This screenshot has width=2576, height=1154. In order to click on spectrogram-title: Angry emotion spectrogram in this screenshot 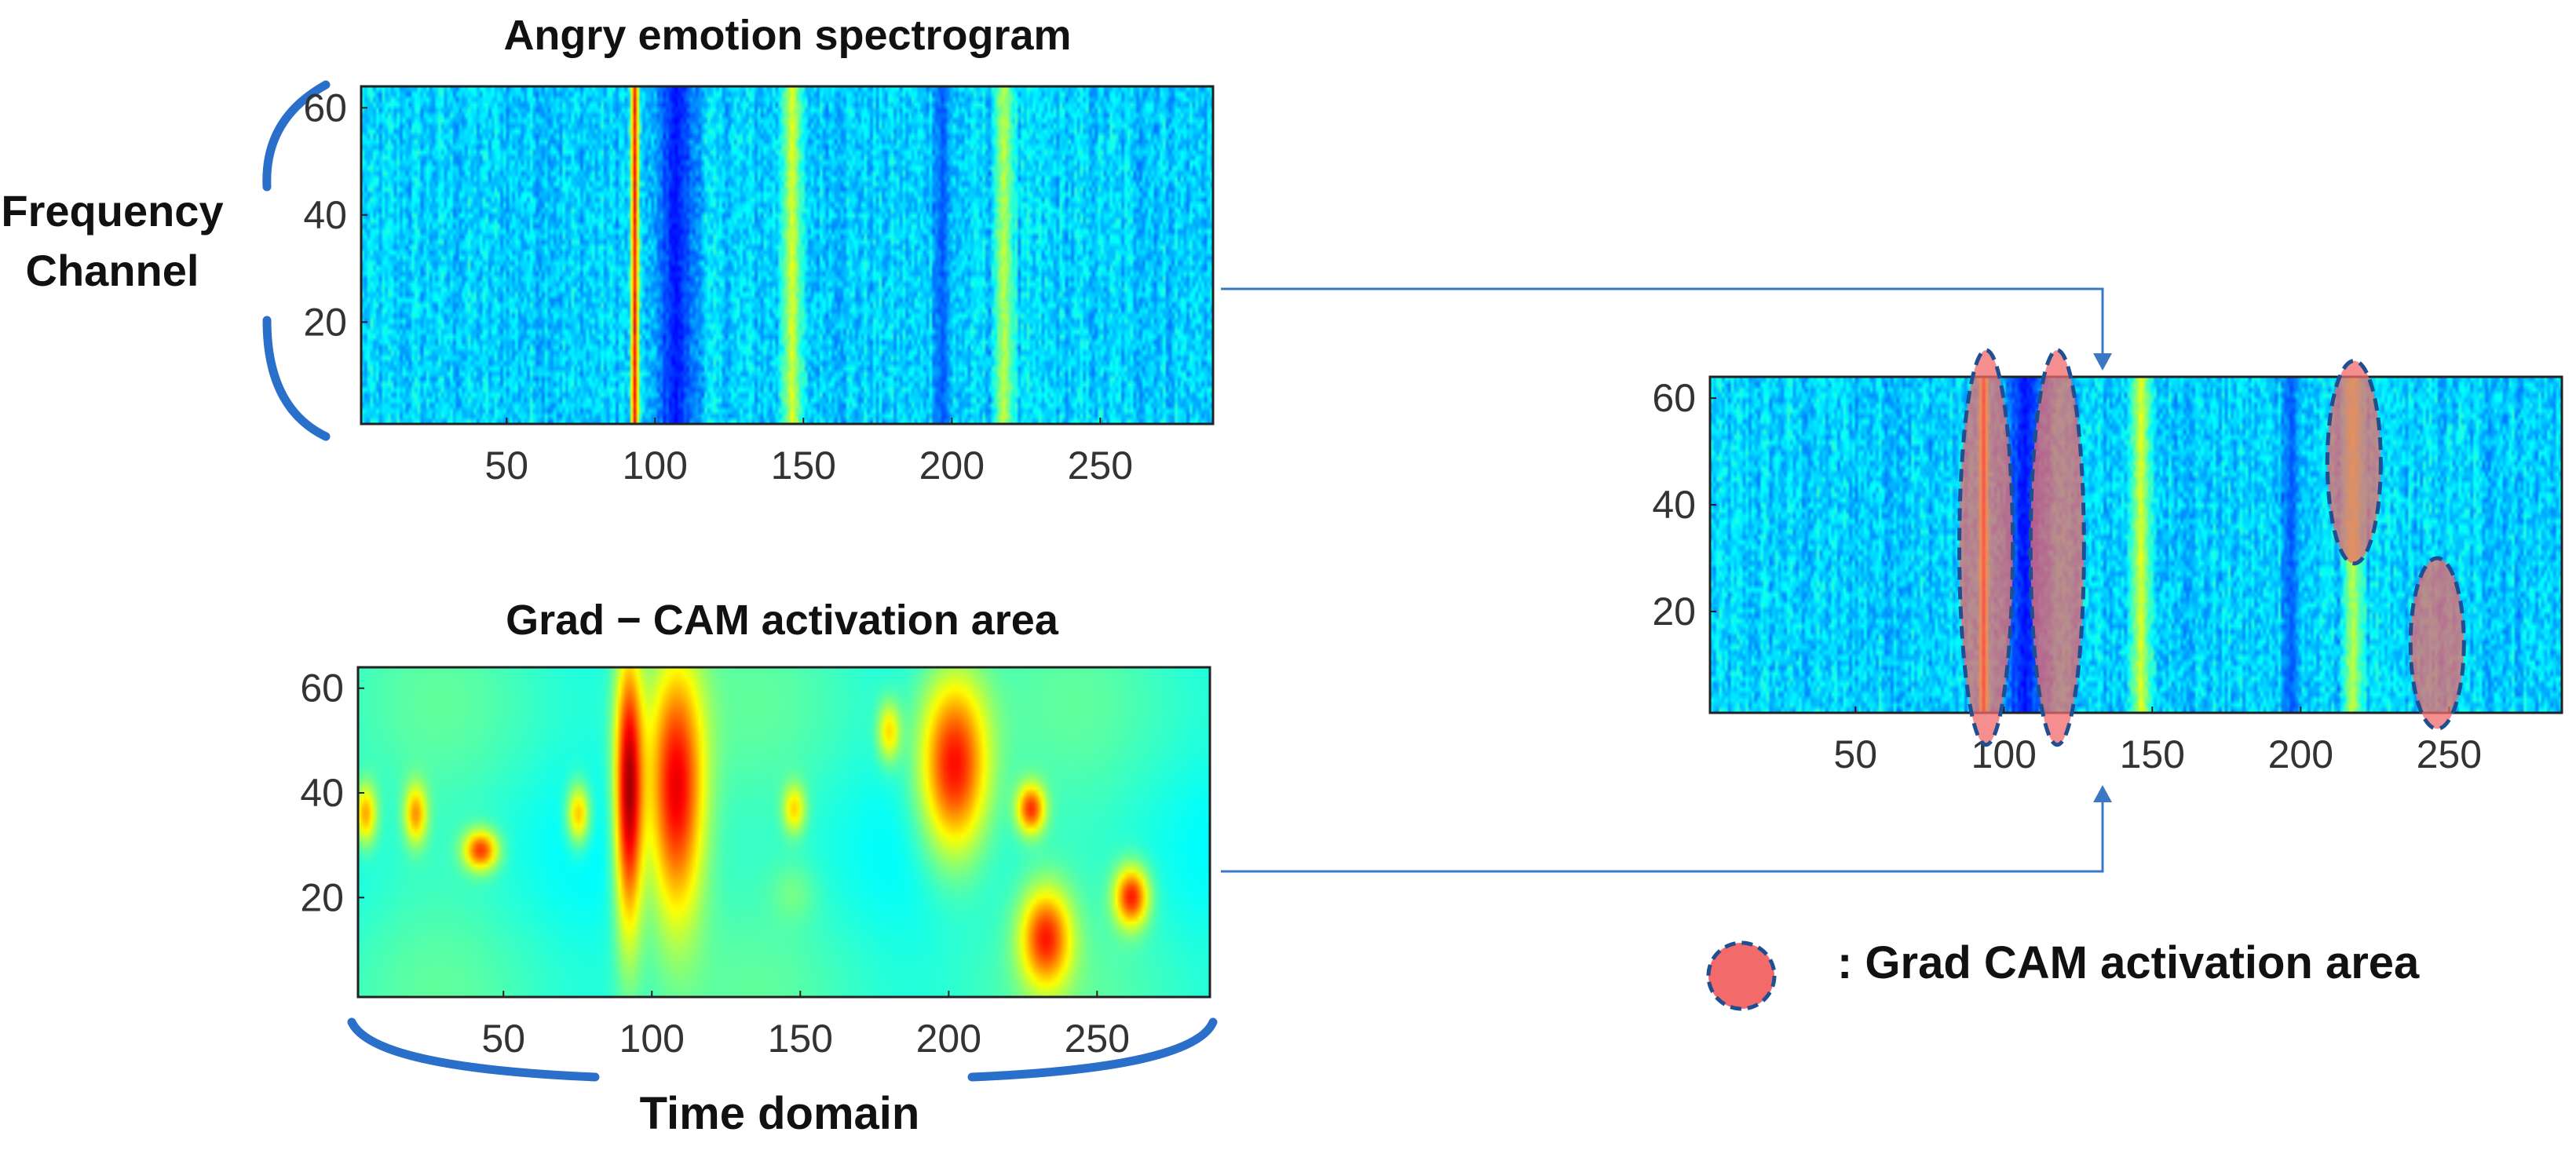, I will do `click(787, 35)`.